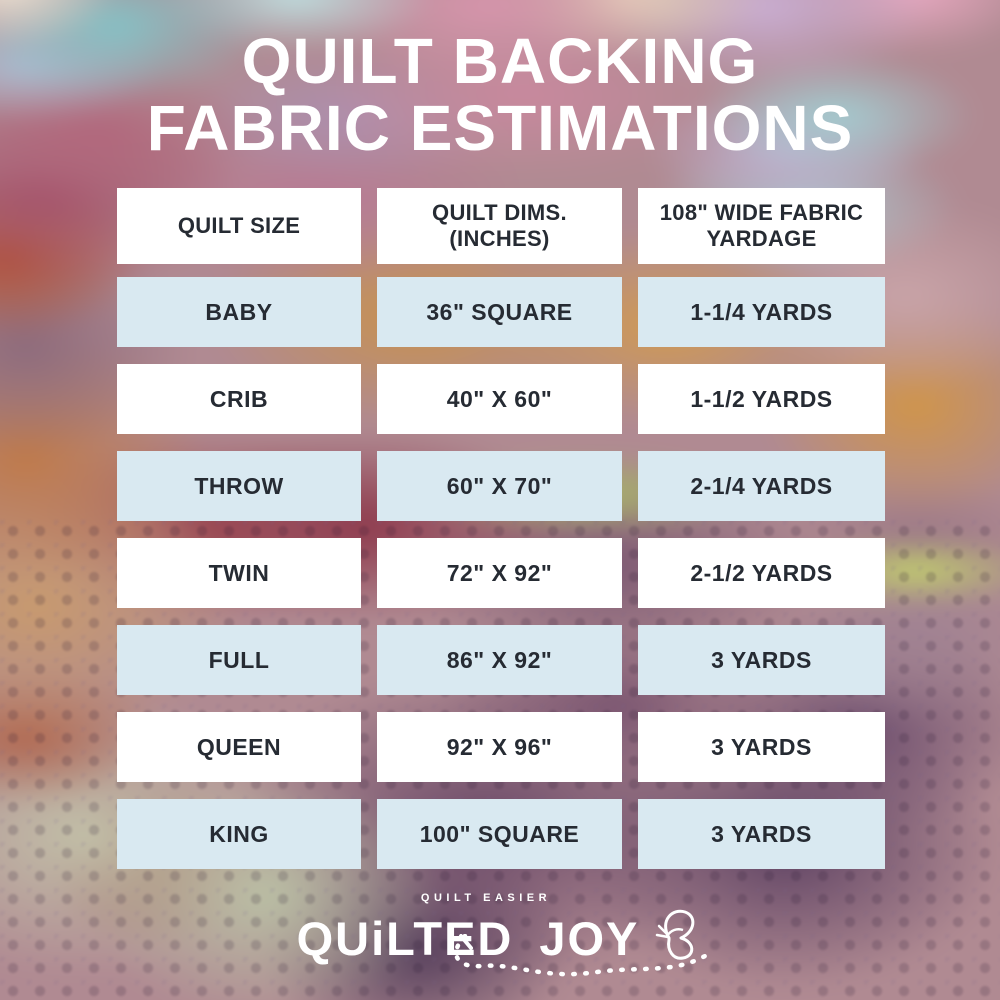 This screenshot has height=1000, width=1000. I want to click on page-title: QUILT BACKING FABRIC ESTIMATIONS, so click(500, 94).